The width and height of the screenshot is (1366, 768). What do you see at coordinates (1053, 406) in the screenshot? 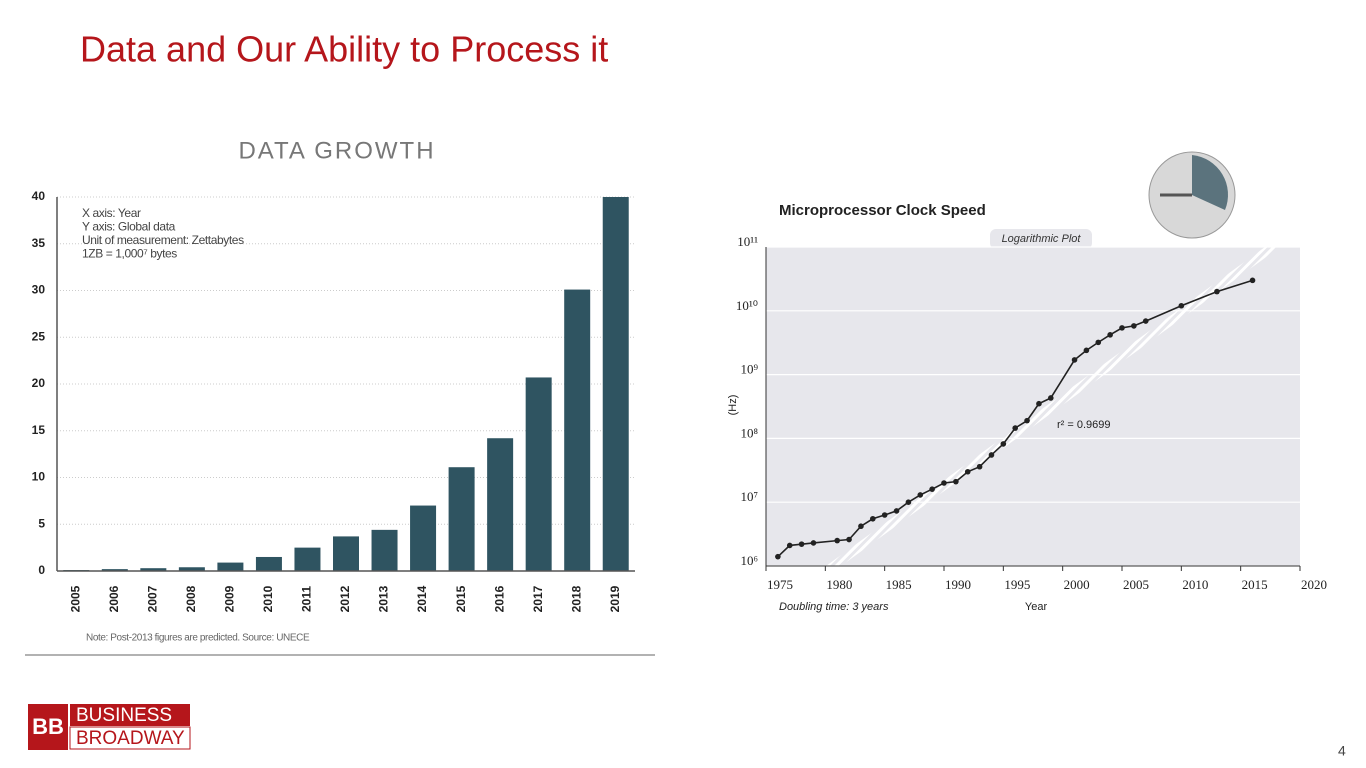
I see `trend-band` at bounding box center [1053, 406].